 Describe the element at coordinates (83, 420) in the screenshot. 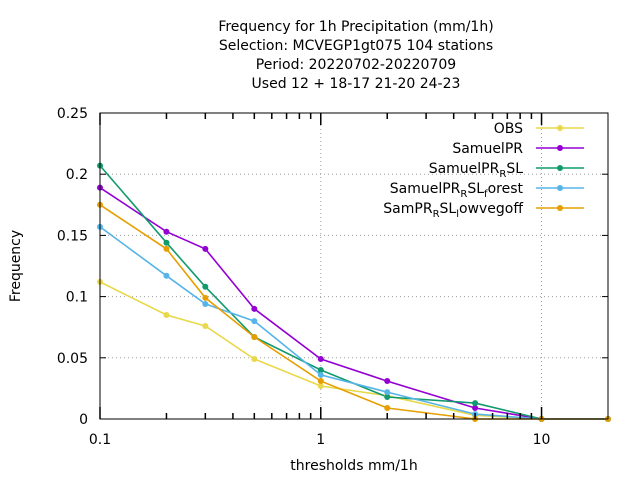

I see `y-tick-label: 0` at that location.